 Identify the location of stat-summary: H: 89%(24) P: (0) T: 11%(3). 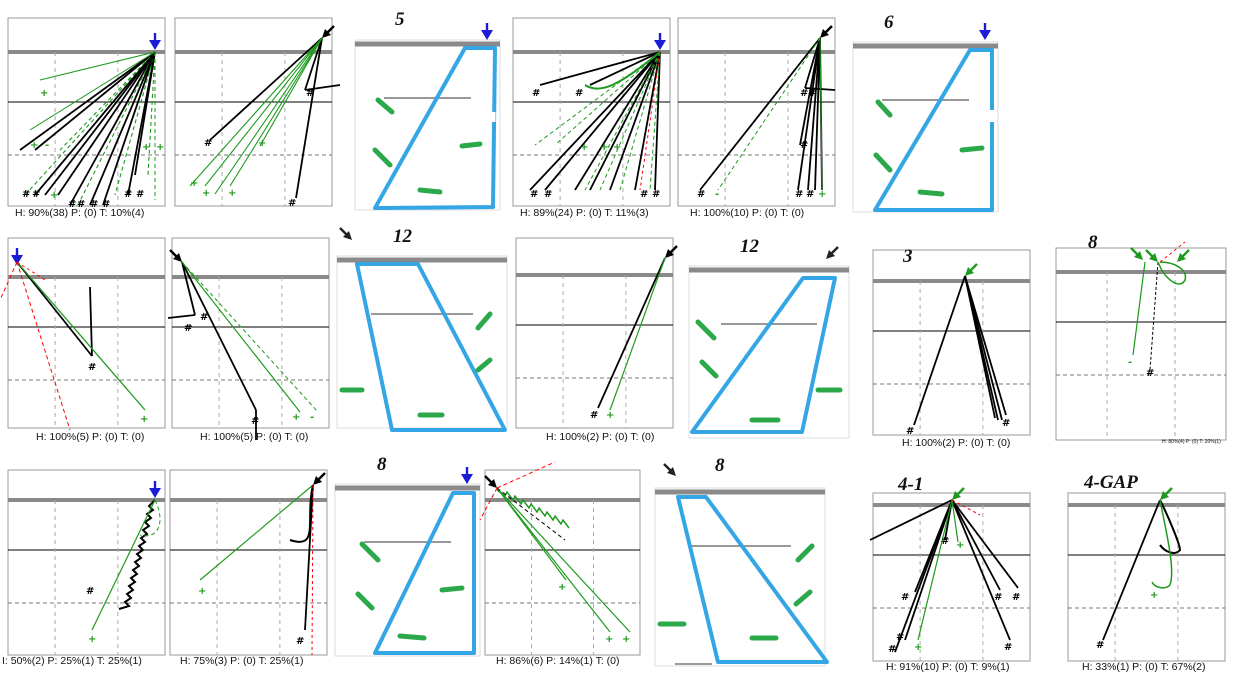
(584, 213).